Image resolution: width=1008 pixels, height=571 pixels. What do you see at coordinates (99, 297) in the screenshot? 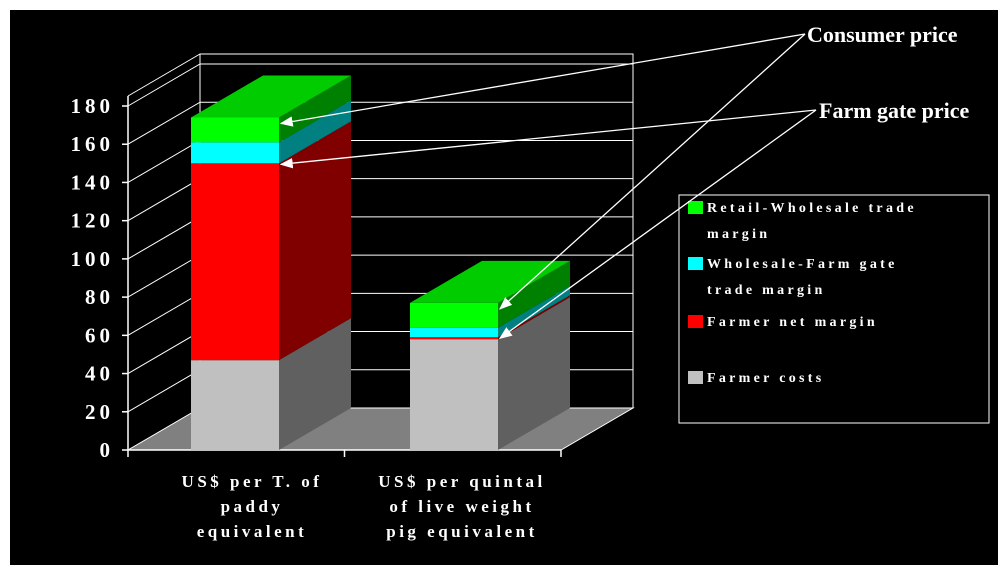
I see `y-tick-label: 80` at bounding box center [99, 297].